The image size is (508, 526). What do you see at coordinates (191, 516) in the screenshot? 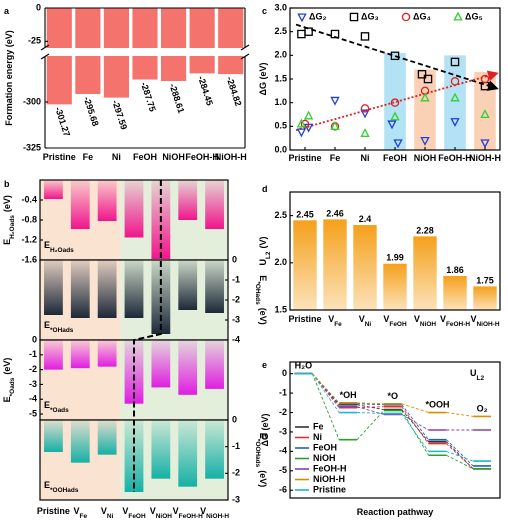
I see `x-tick-label-sub: FeOH-H` at bounding box center [191, 516].